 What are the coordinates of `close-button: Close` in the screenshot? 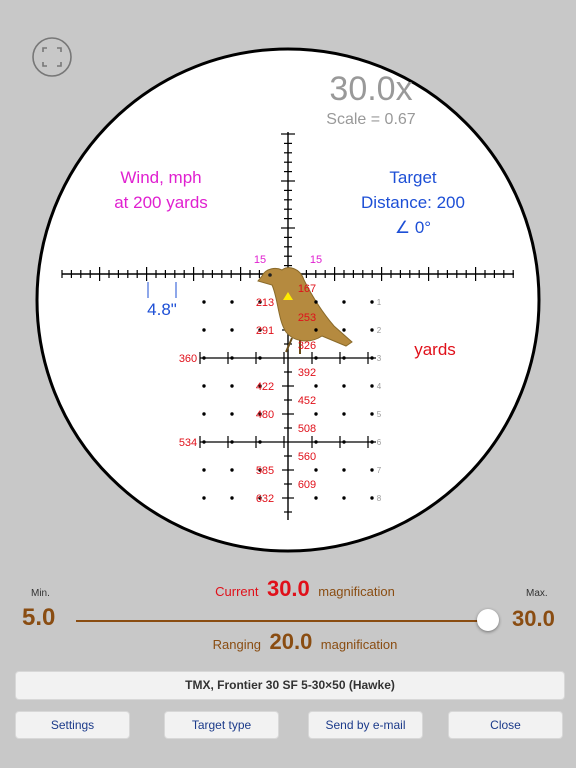 It's located at (505, 725).